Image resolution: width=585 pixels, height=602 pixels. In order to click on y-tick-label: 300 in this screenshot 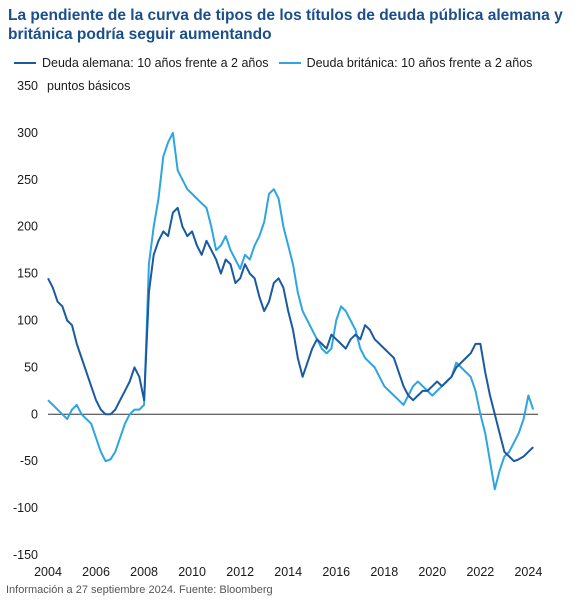, I will do `click(27, 133)`.